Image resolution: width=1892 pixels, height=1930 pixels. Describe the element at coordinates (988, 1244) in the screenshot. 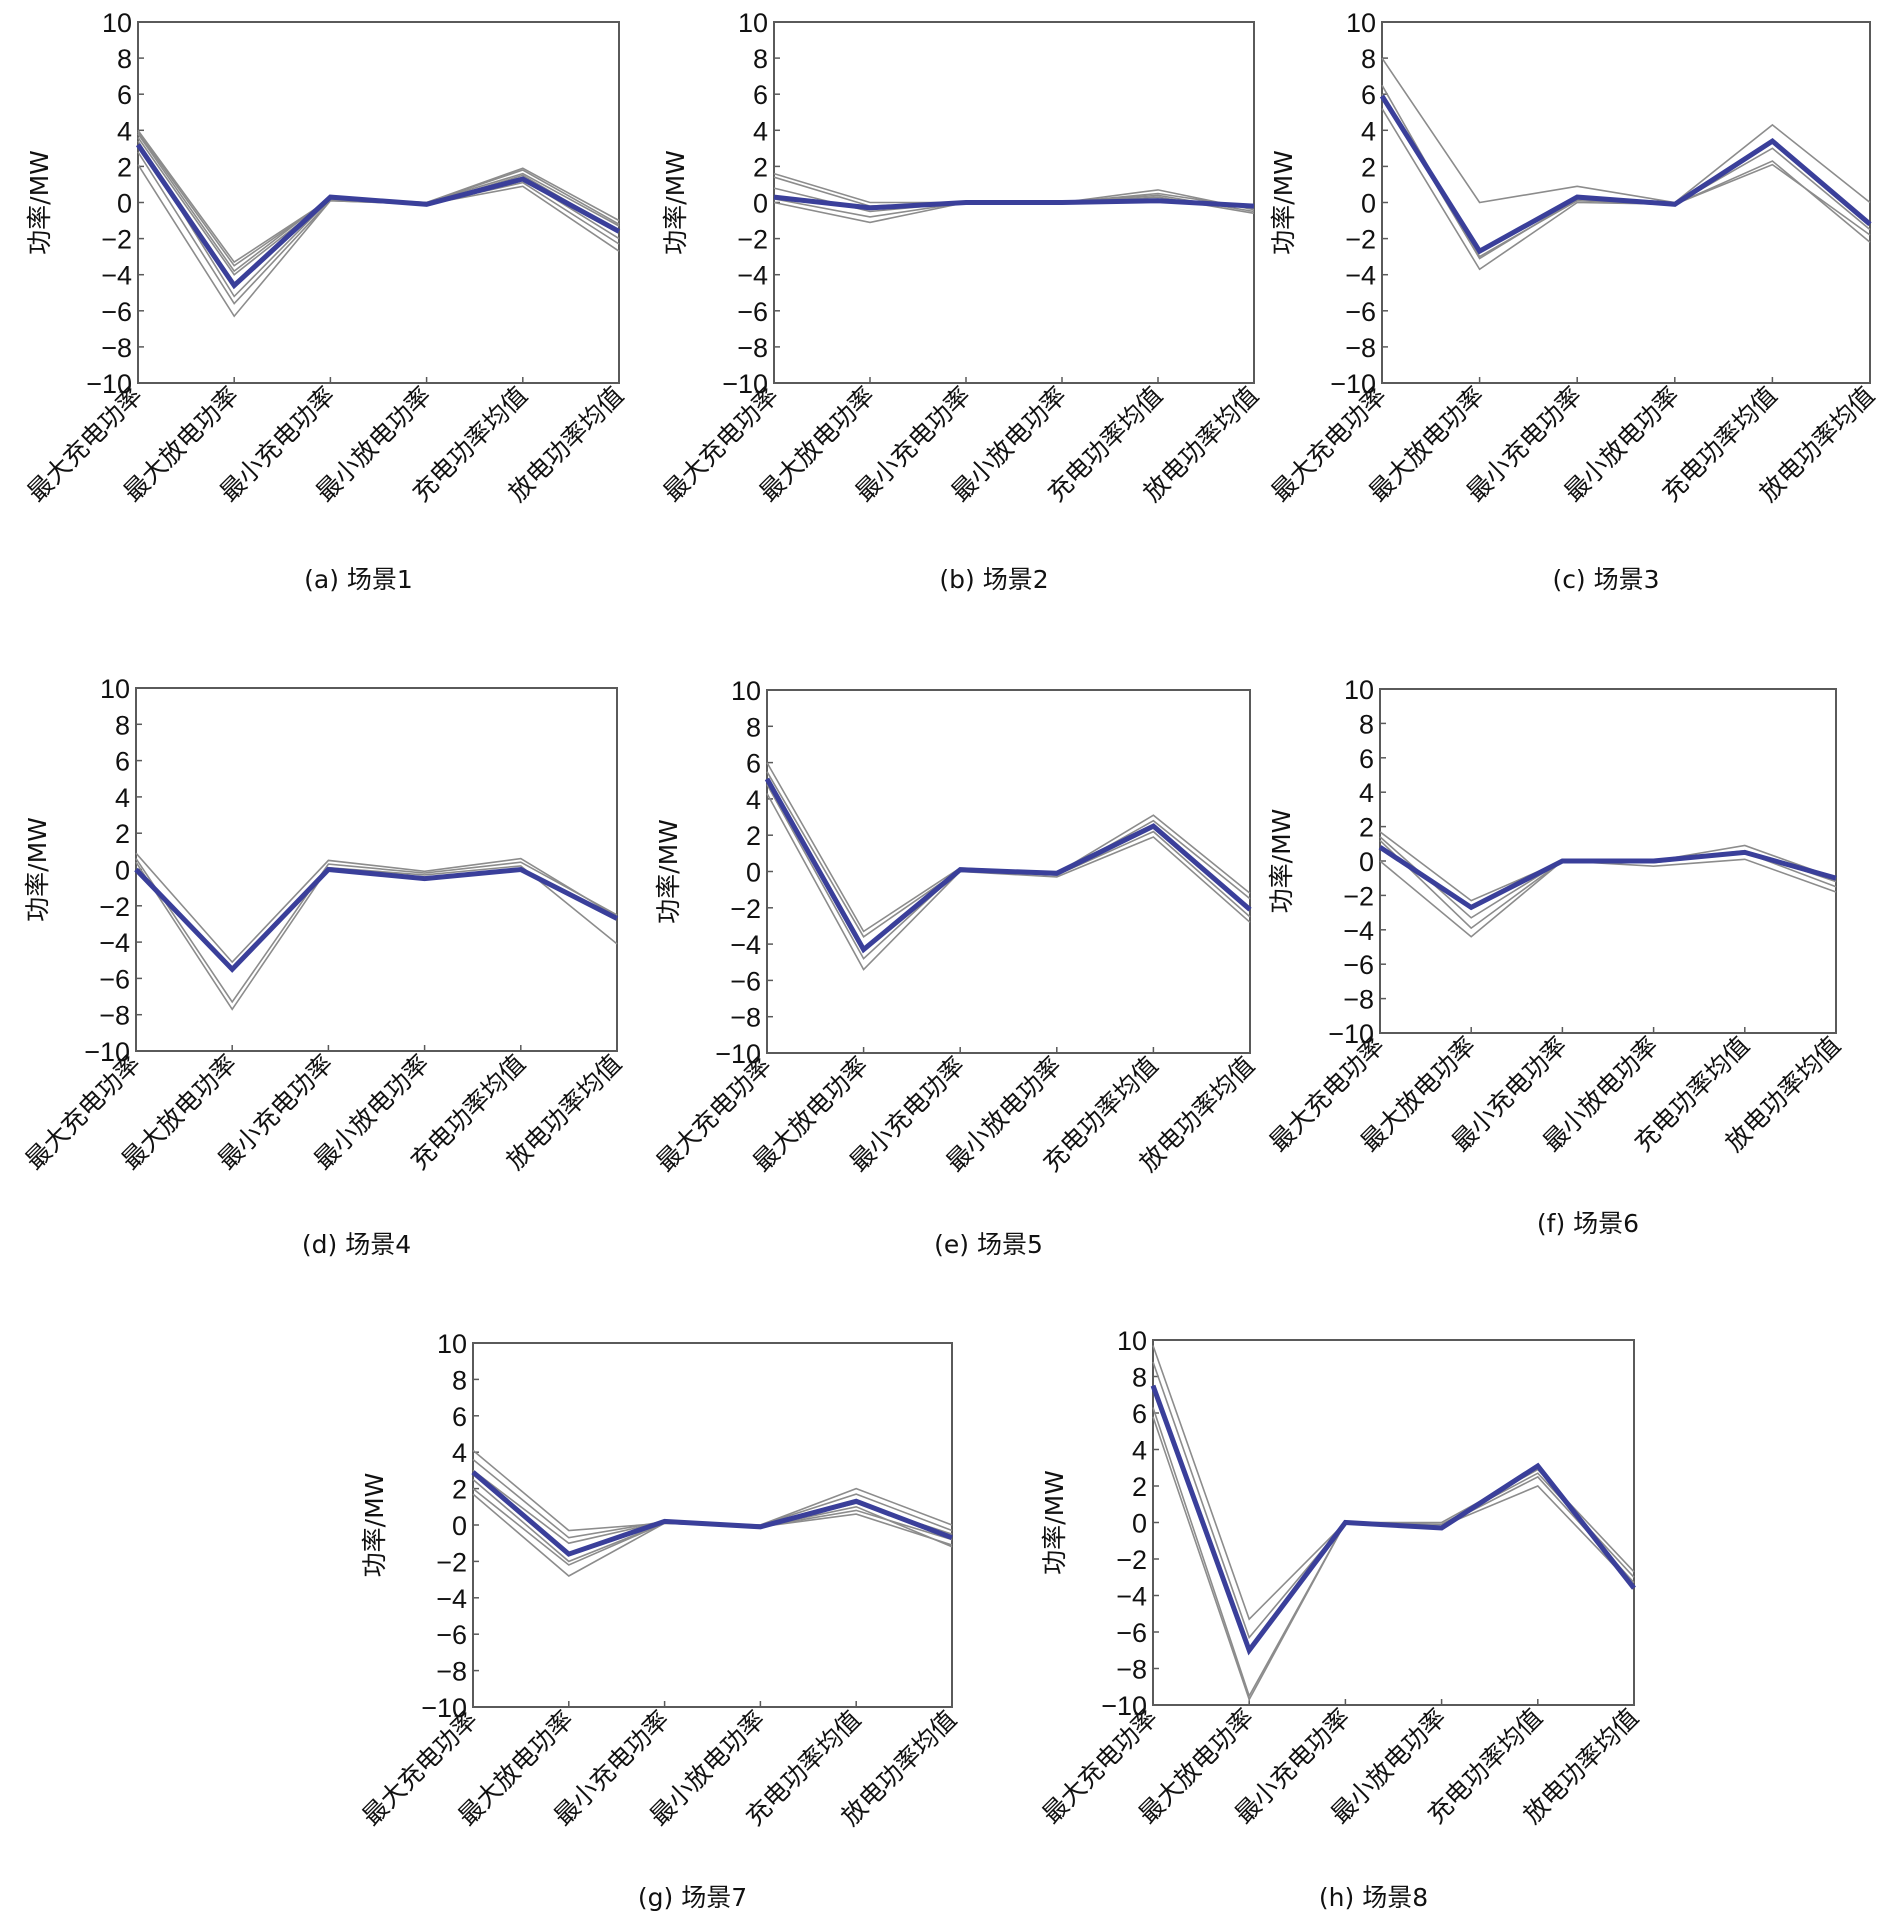

I see `panel-caption: (e) 场景5` at that location.